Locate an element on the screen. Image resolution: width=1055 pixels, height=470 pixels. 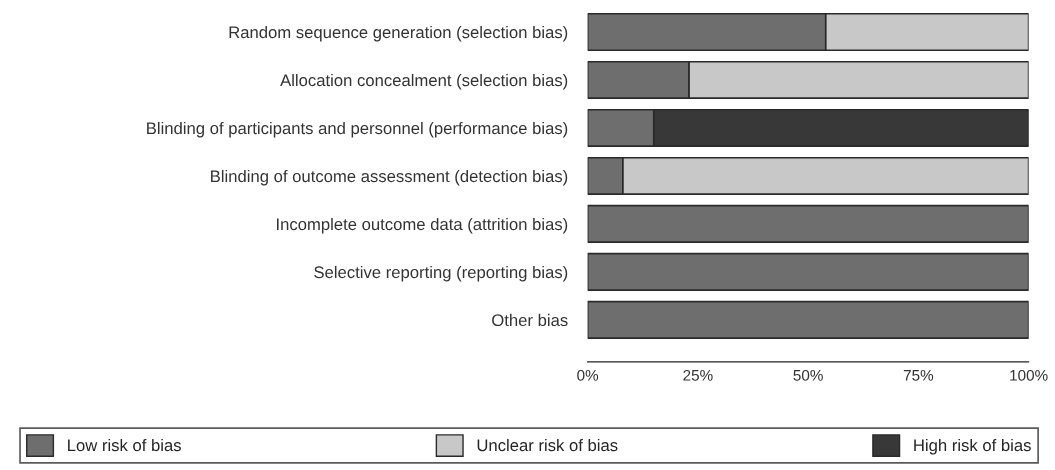
x-tick-label: 25% is located at coordinates (698, 375).